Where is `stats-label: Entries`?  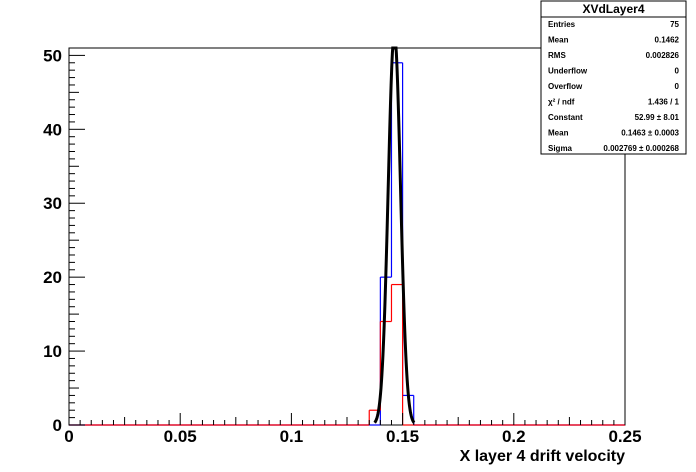 stats-label: Entries is located at coordinates (562, 24).